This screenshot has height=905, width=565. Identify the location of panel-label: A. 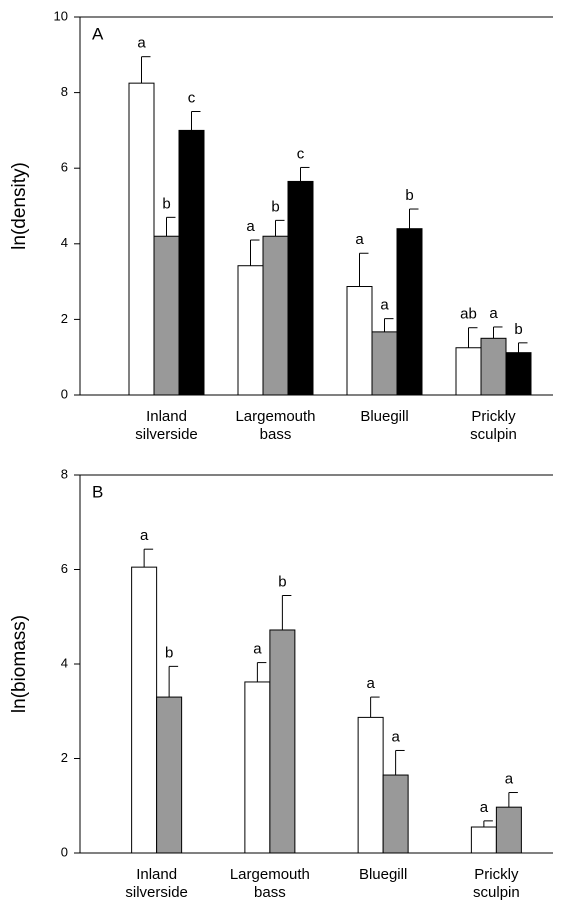
(98, 33).